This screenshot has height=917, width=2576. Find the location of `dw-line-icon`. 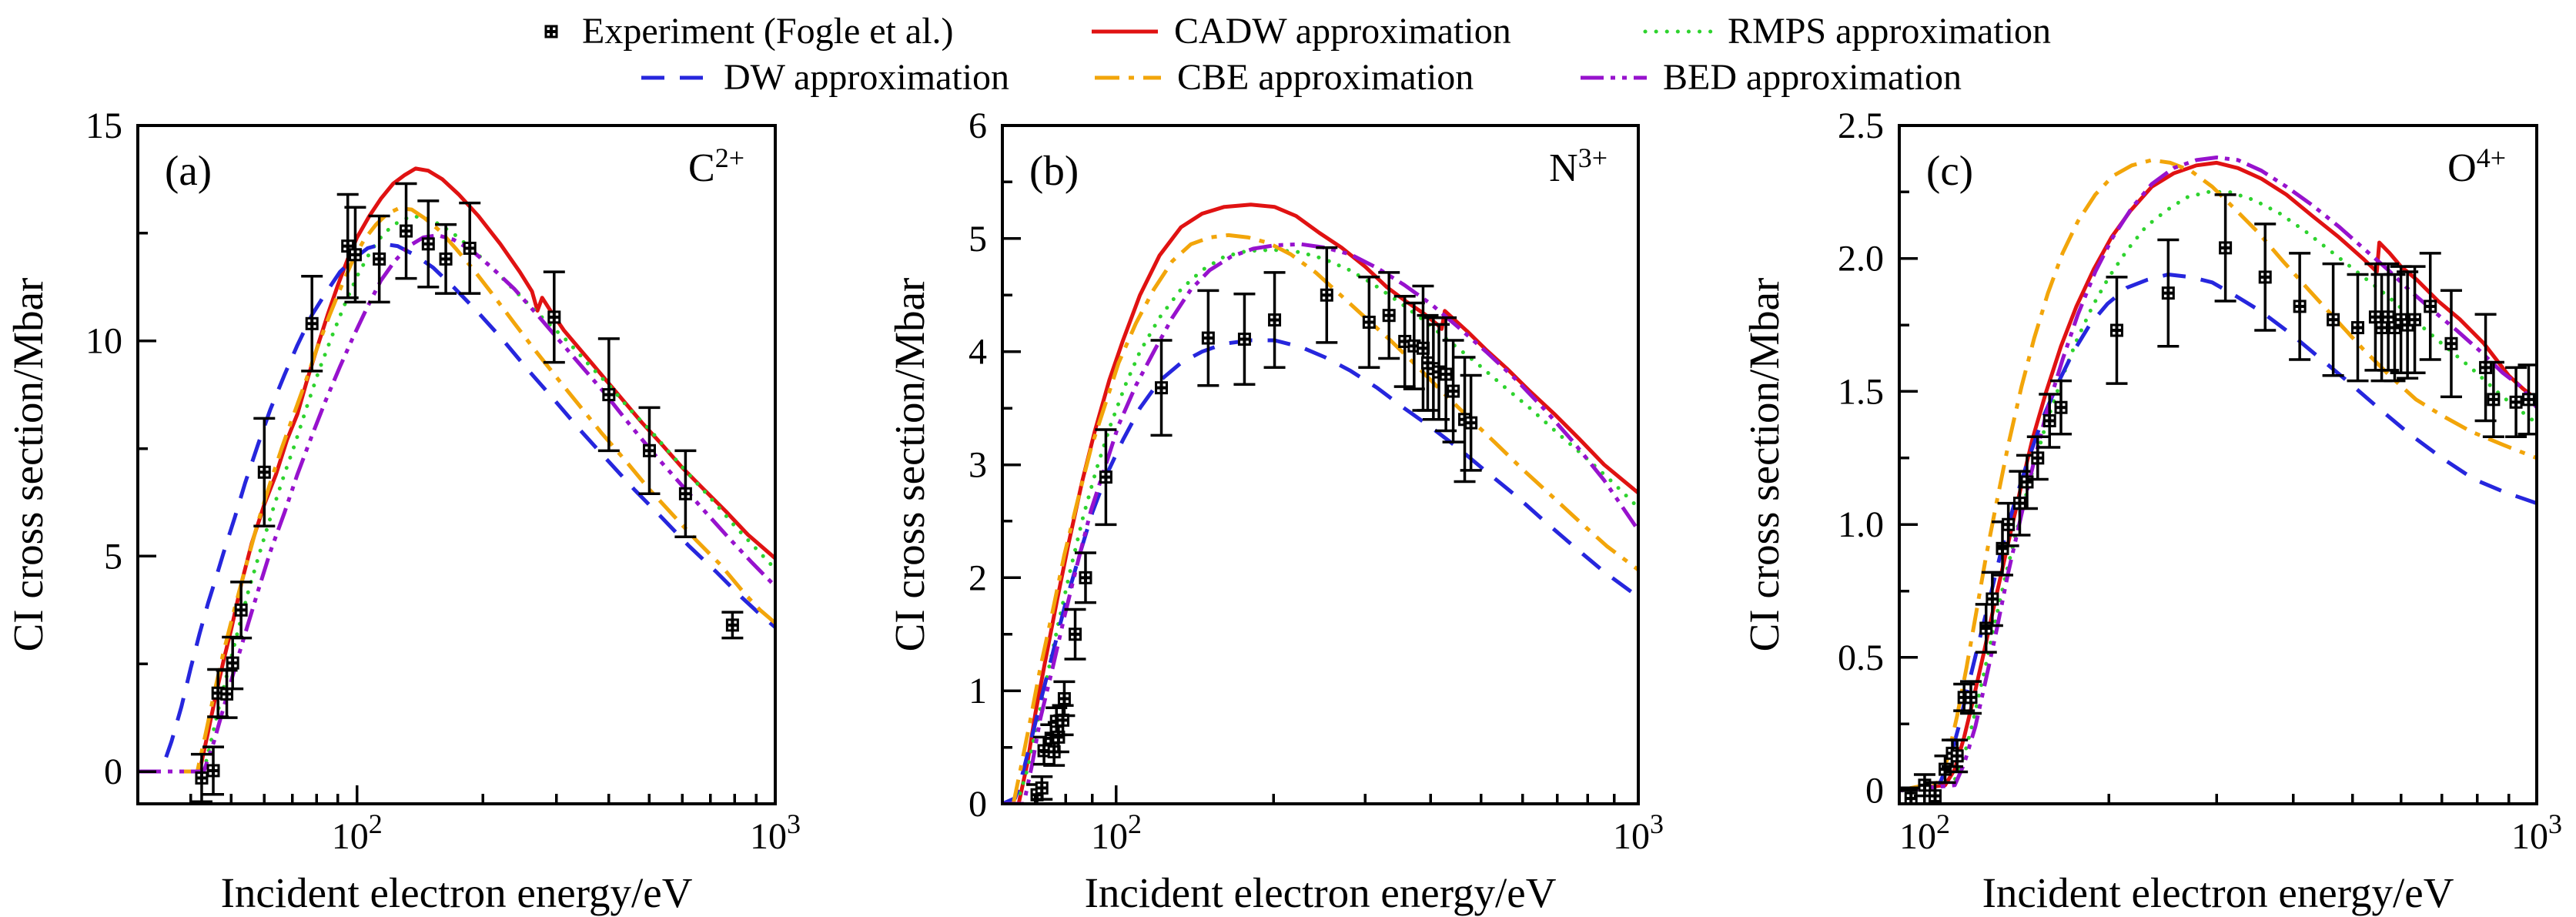

dw-line-icon is located at coordinates (674, 77).